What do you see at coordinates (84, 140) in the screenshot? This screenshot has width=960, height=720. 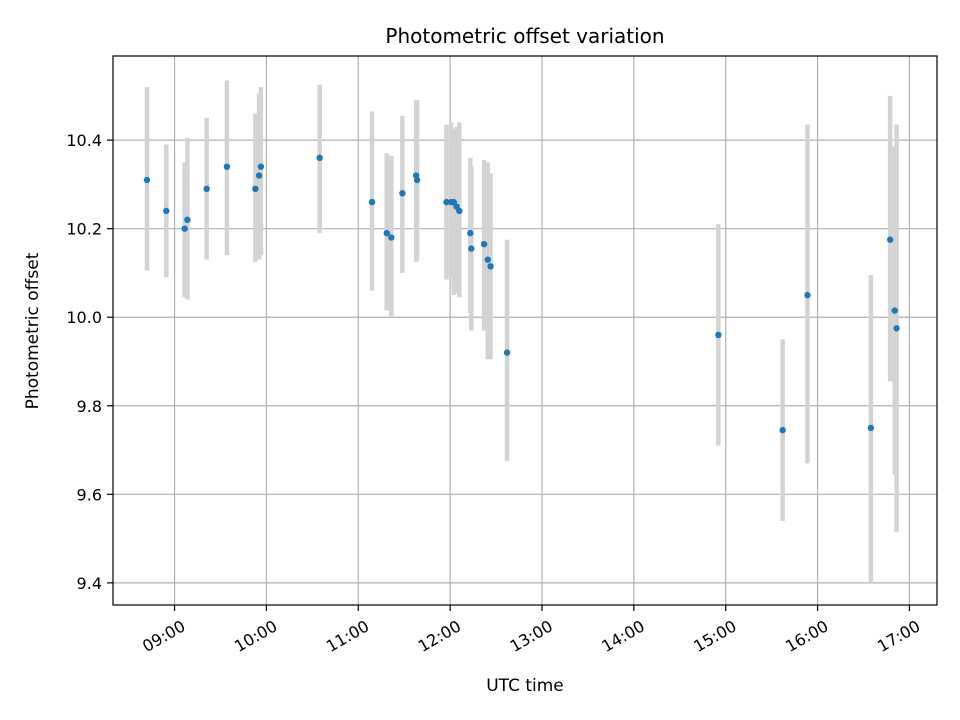 I see `y-tick-label: 10.4` at bounding box center [84, 140].